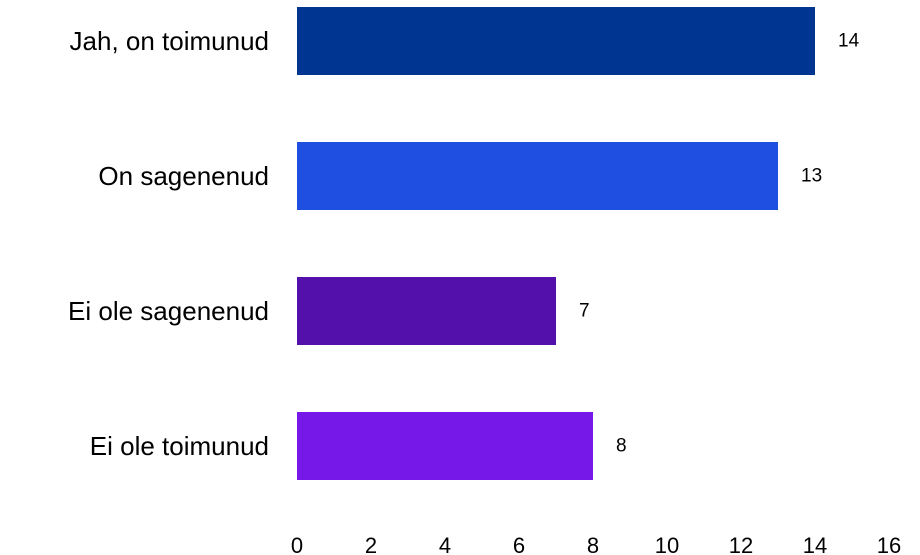  I want to click on x-tick-label-10: 10, so click(667, 544).